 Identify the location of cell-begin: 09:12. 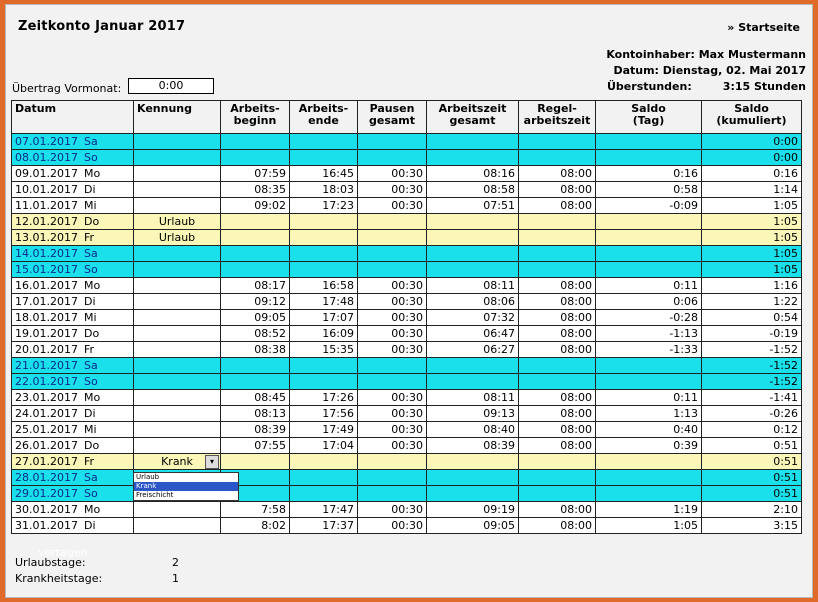
(255, 301).